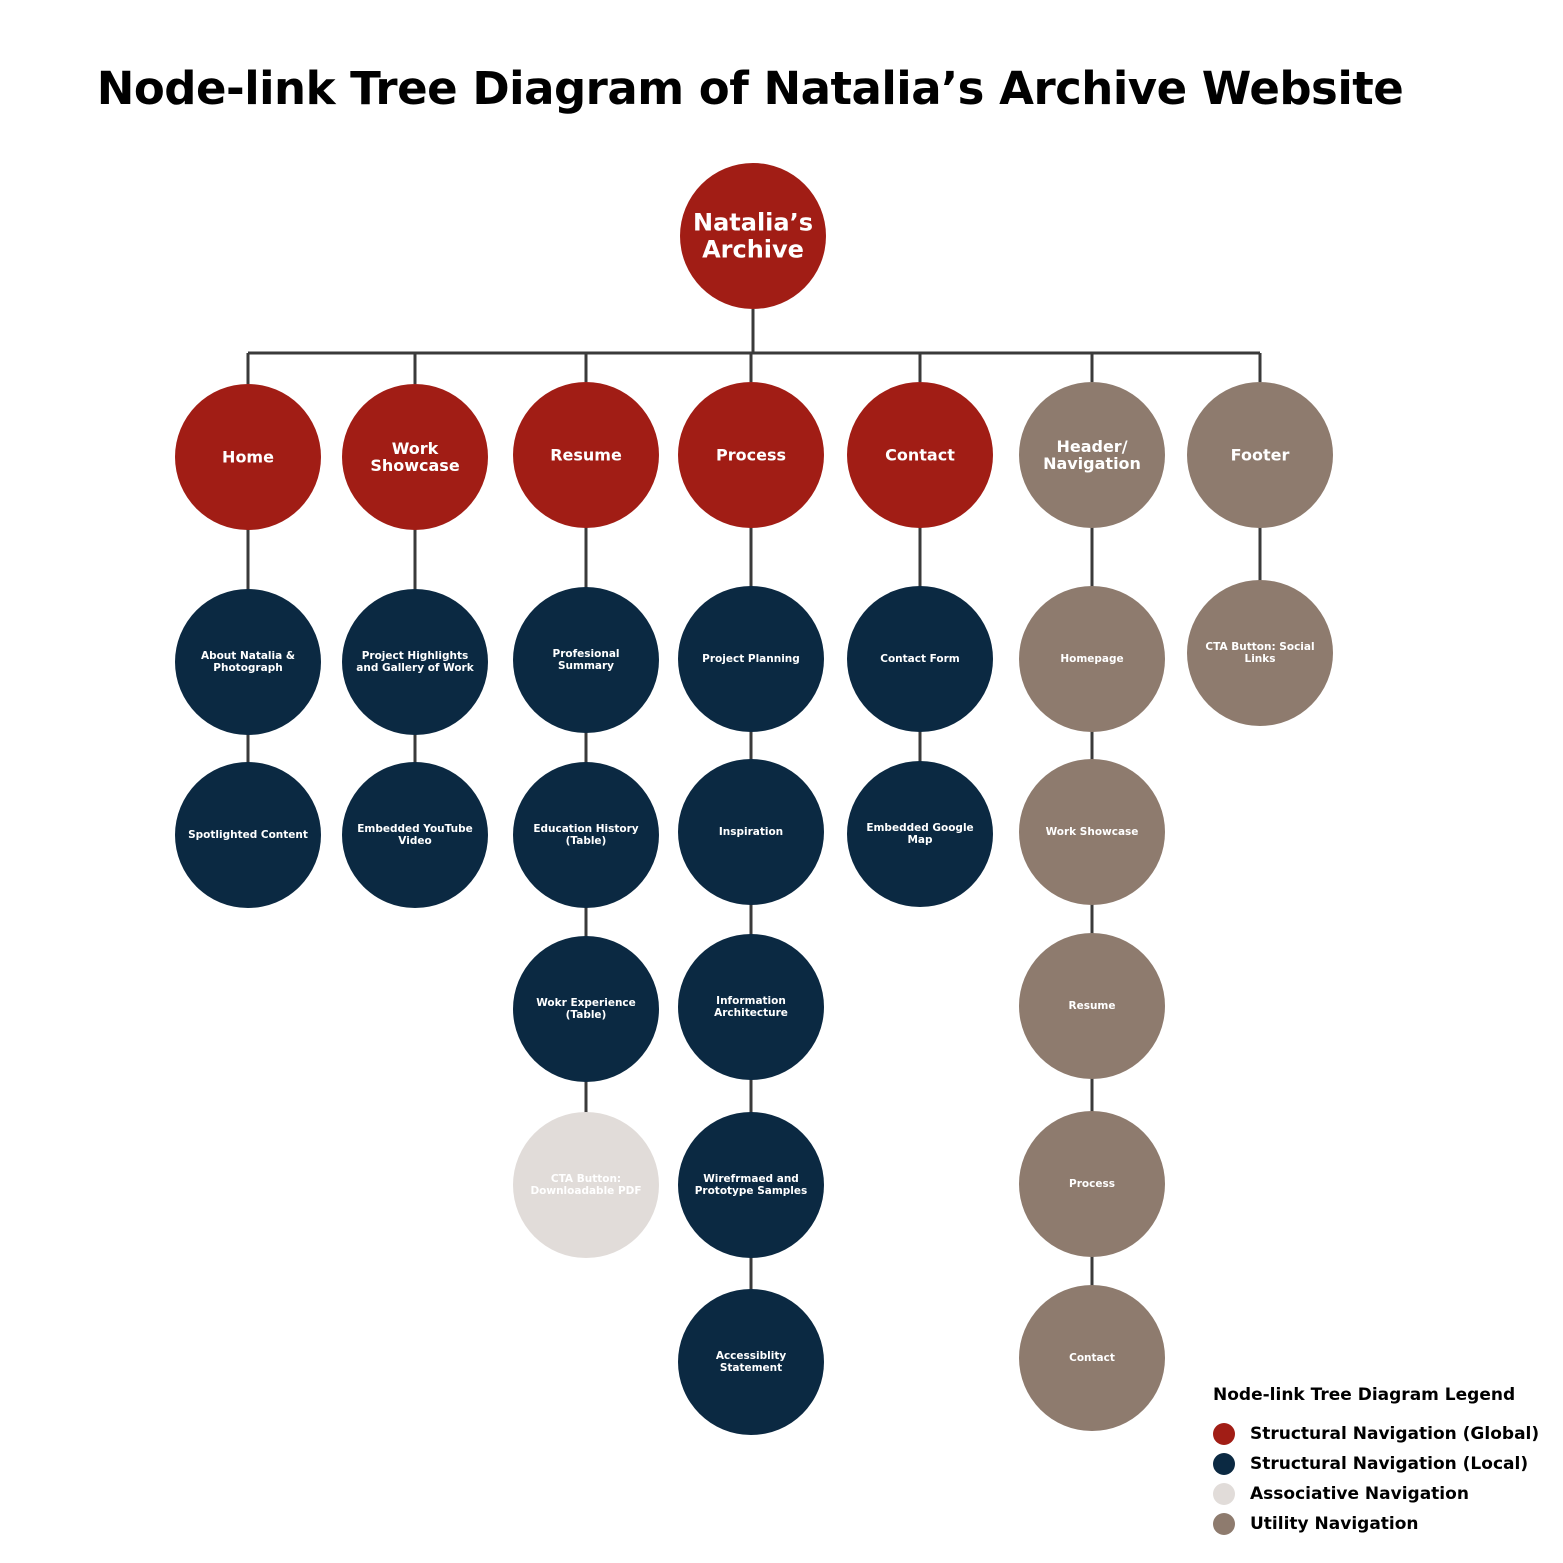 The width and height of the screenshot is (1563, 1563). I want to click on page-node-label: Contact, so click(1092, 1358).